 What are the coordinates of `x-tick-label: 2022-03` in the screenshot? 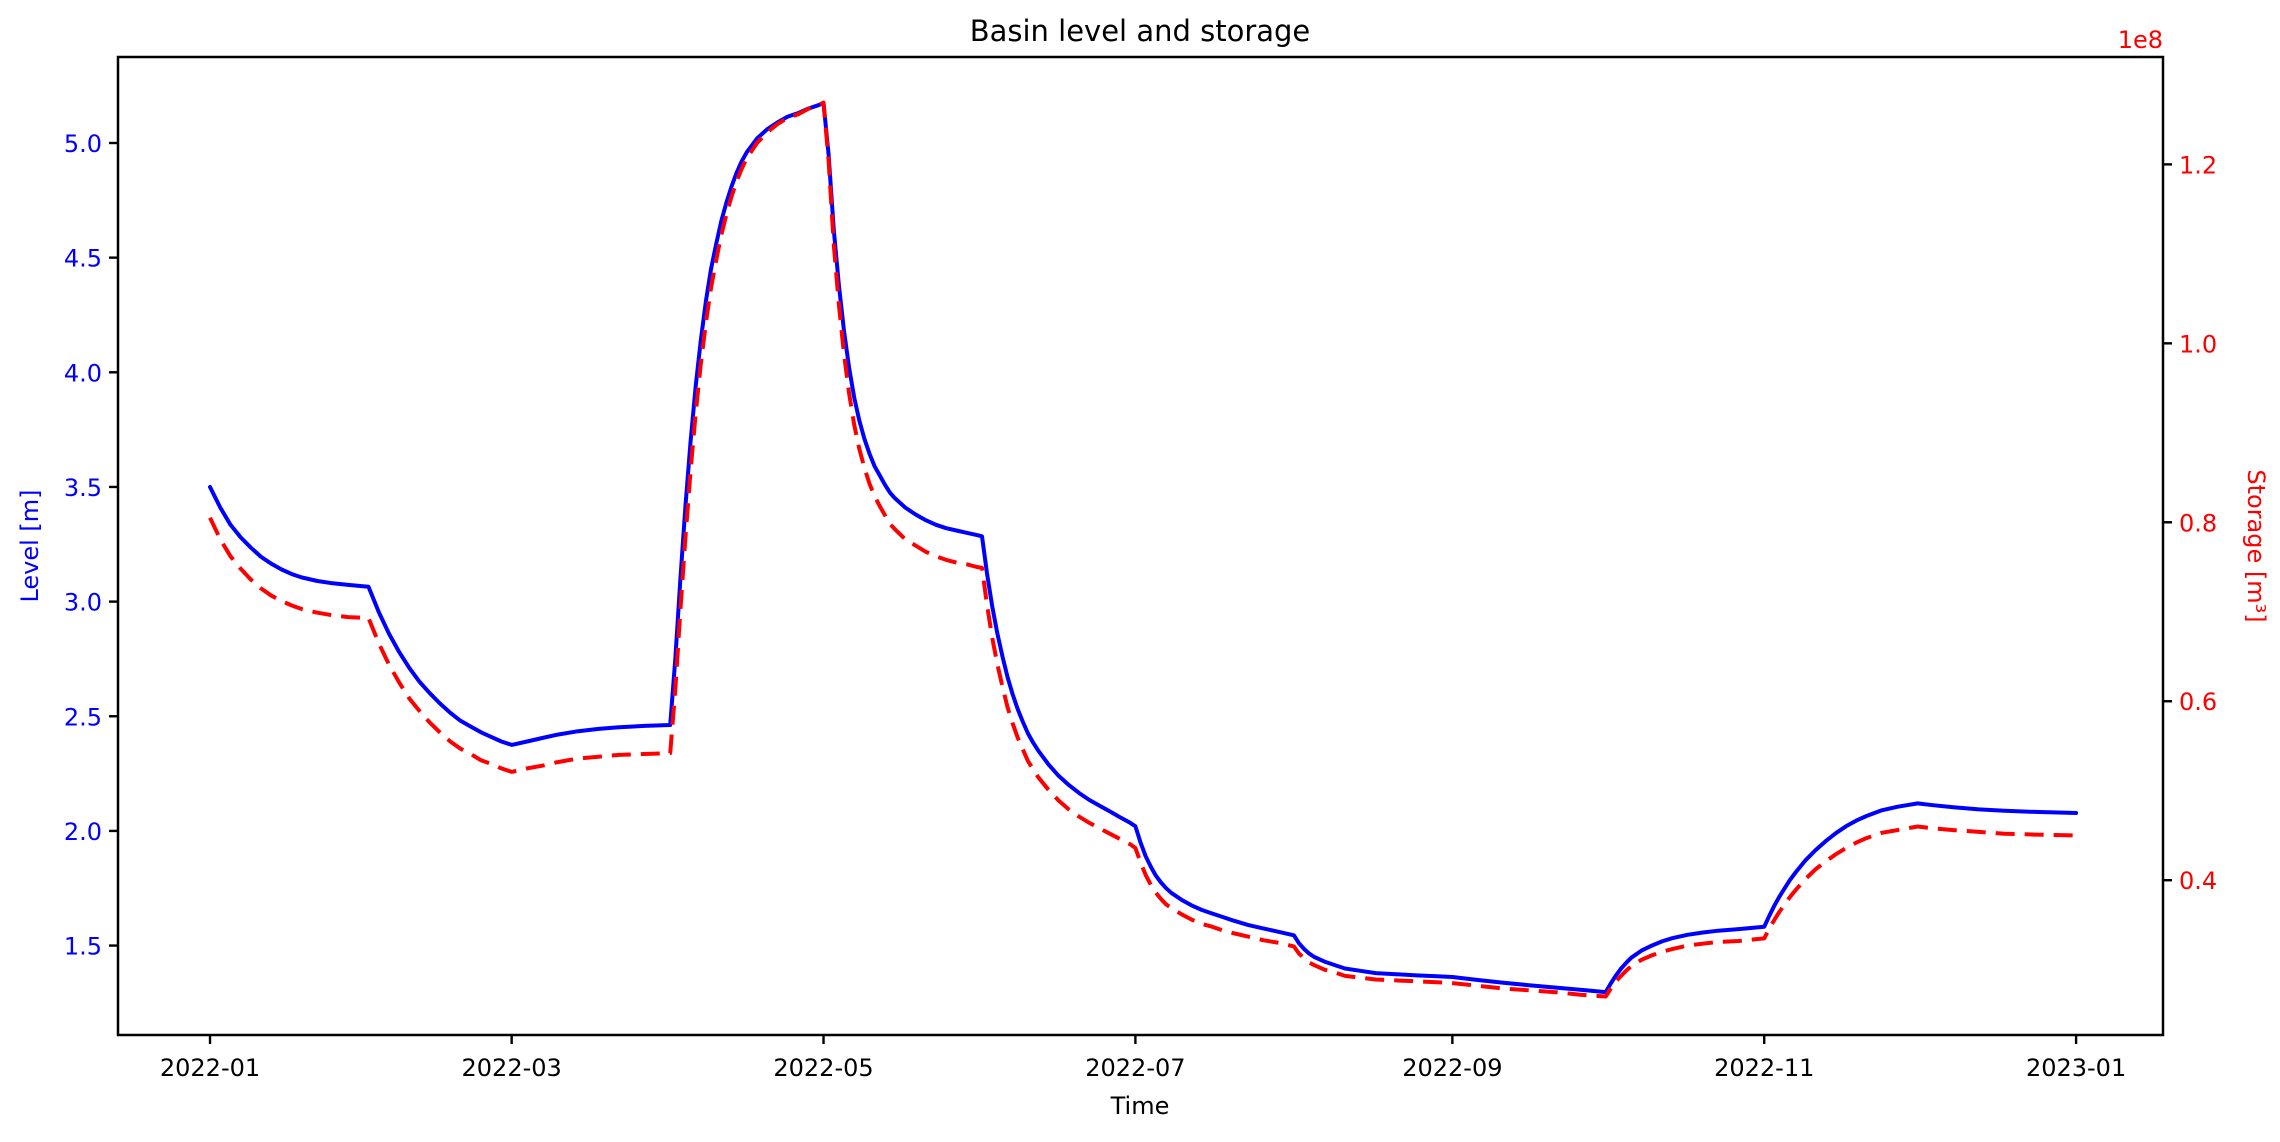 It's located at (512, 1068).